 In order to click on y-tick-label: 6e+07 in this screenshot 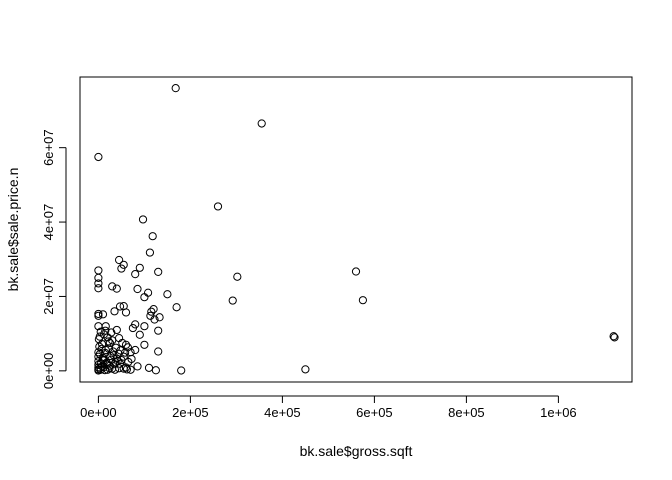, I will do `click(48, 147)`.